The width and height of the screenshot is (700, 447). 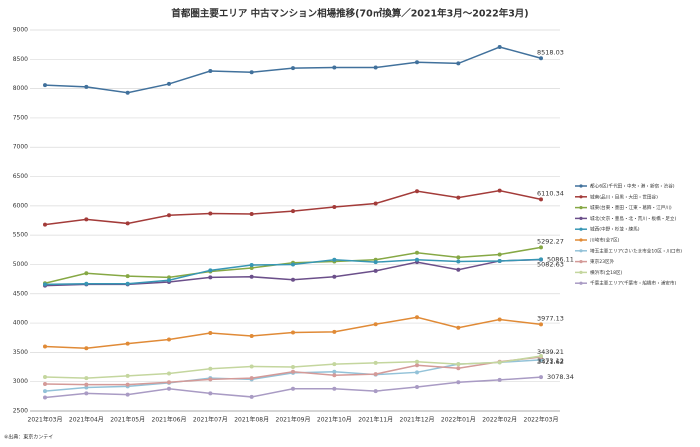 I want to click on legend-label: 城東(台東・墨田・江東・葛飾・江戸川), so click(x=631, y=207).